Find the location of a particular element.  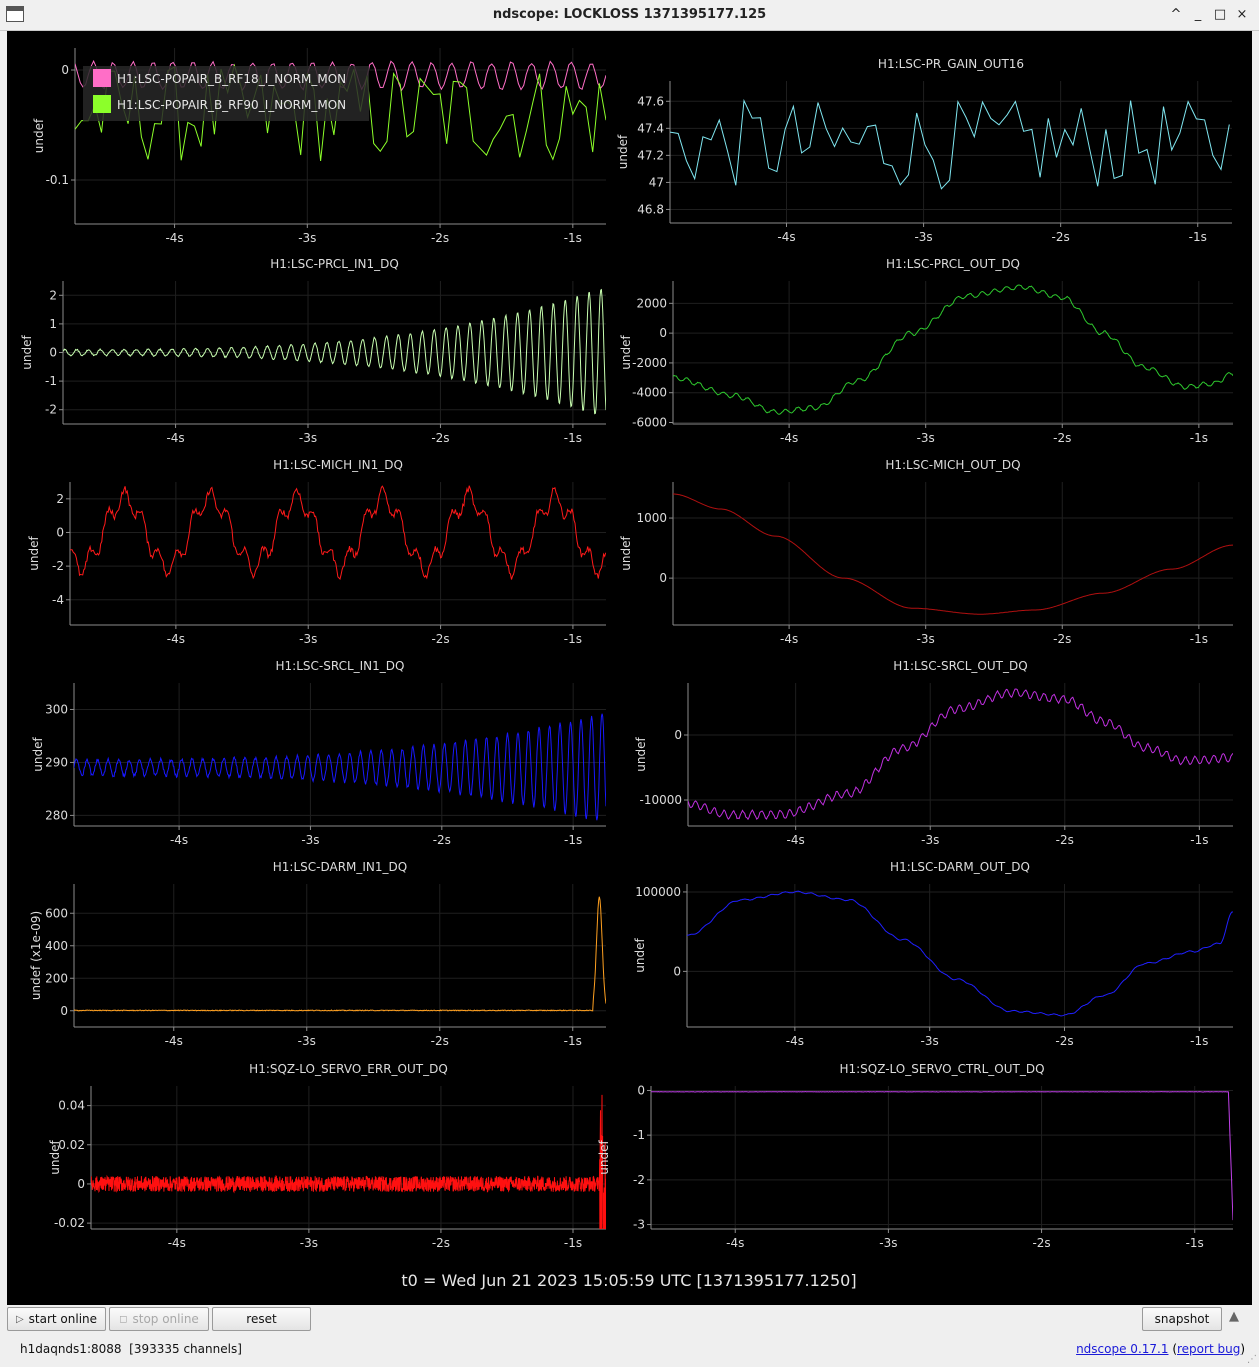

y-tick-label: 46.8 is located at coordinates (650, 209).